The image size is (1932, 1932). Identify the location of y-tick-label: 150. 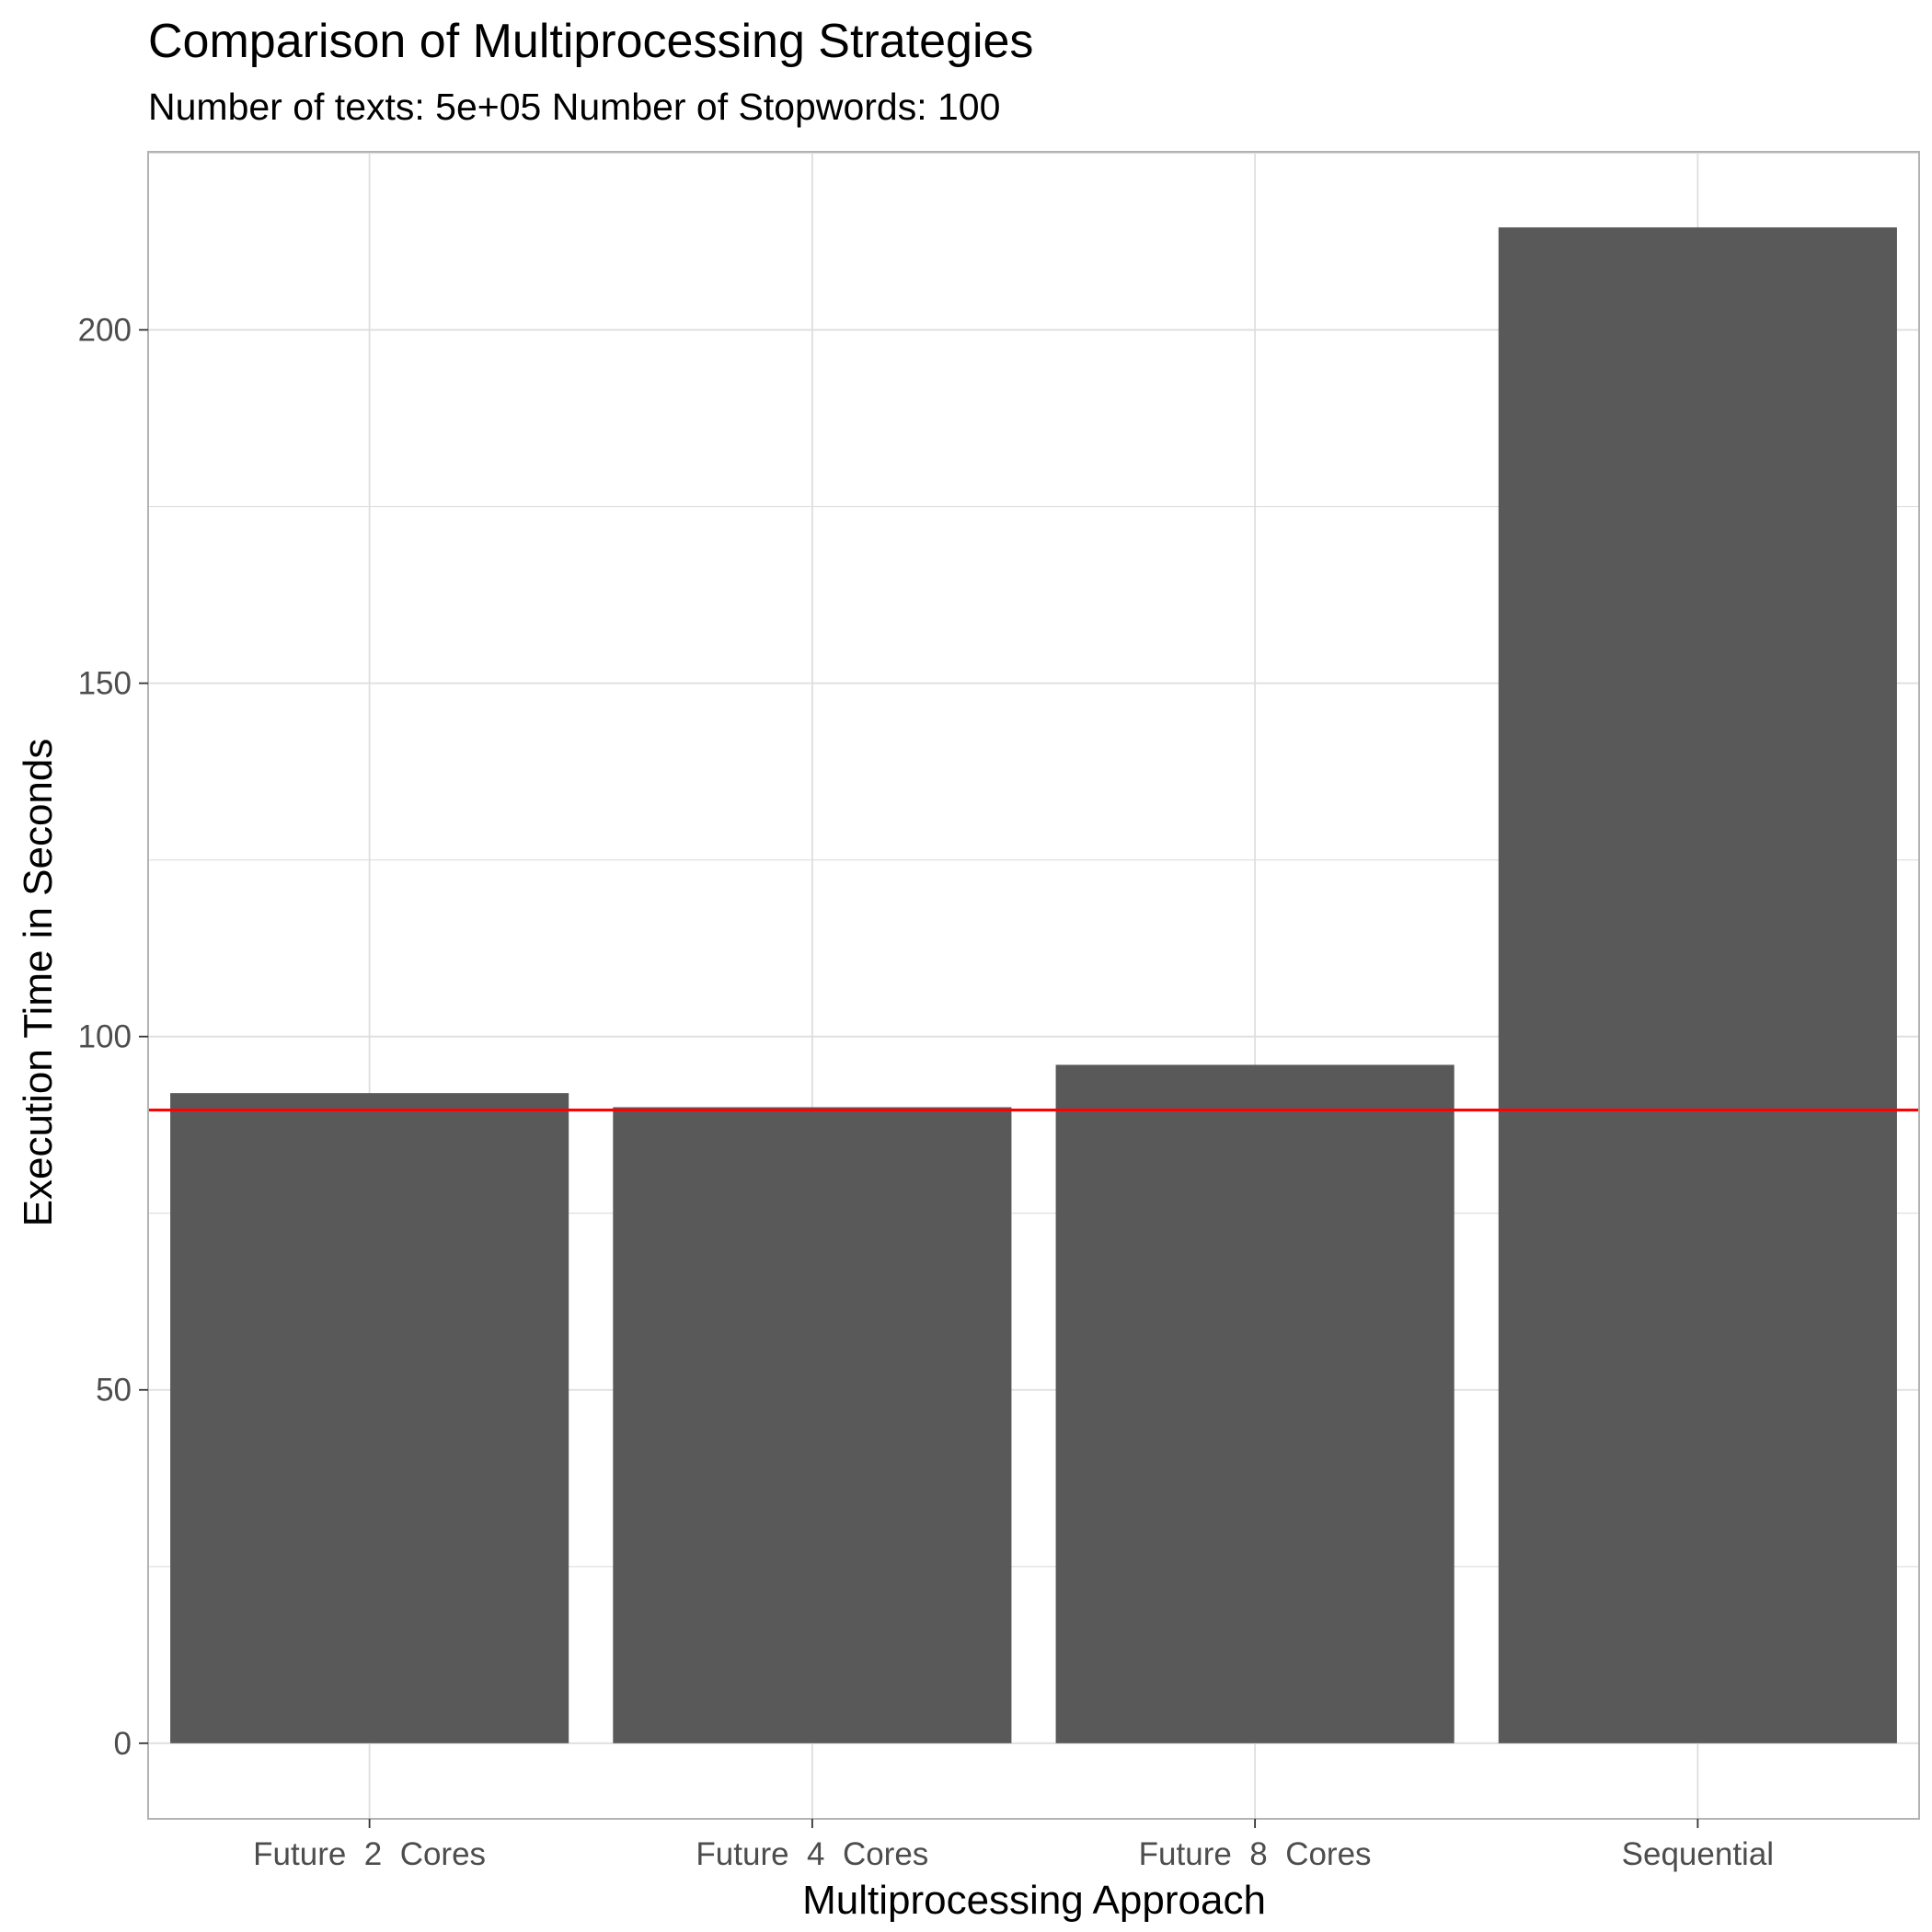
(105, 684).